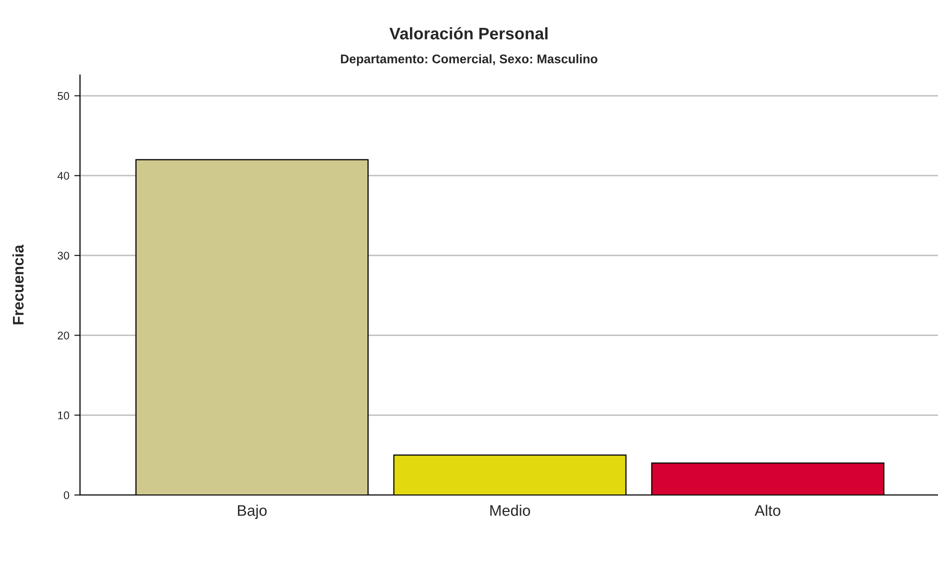 This screenshot has width=938, height=570. What do you see at coordinates (18, 284) in the screenshot?
I see `y-axis-title: Frecuencia` at bounding box center [18, 284].